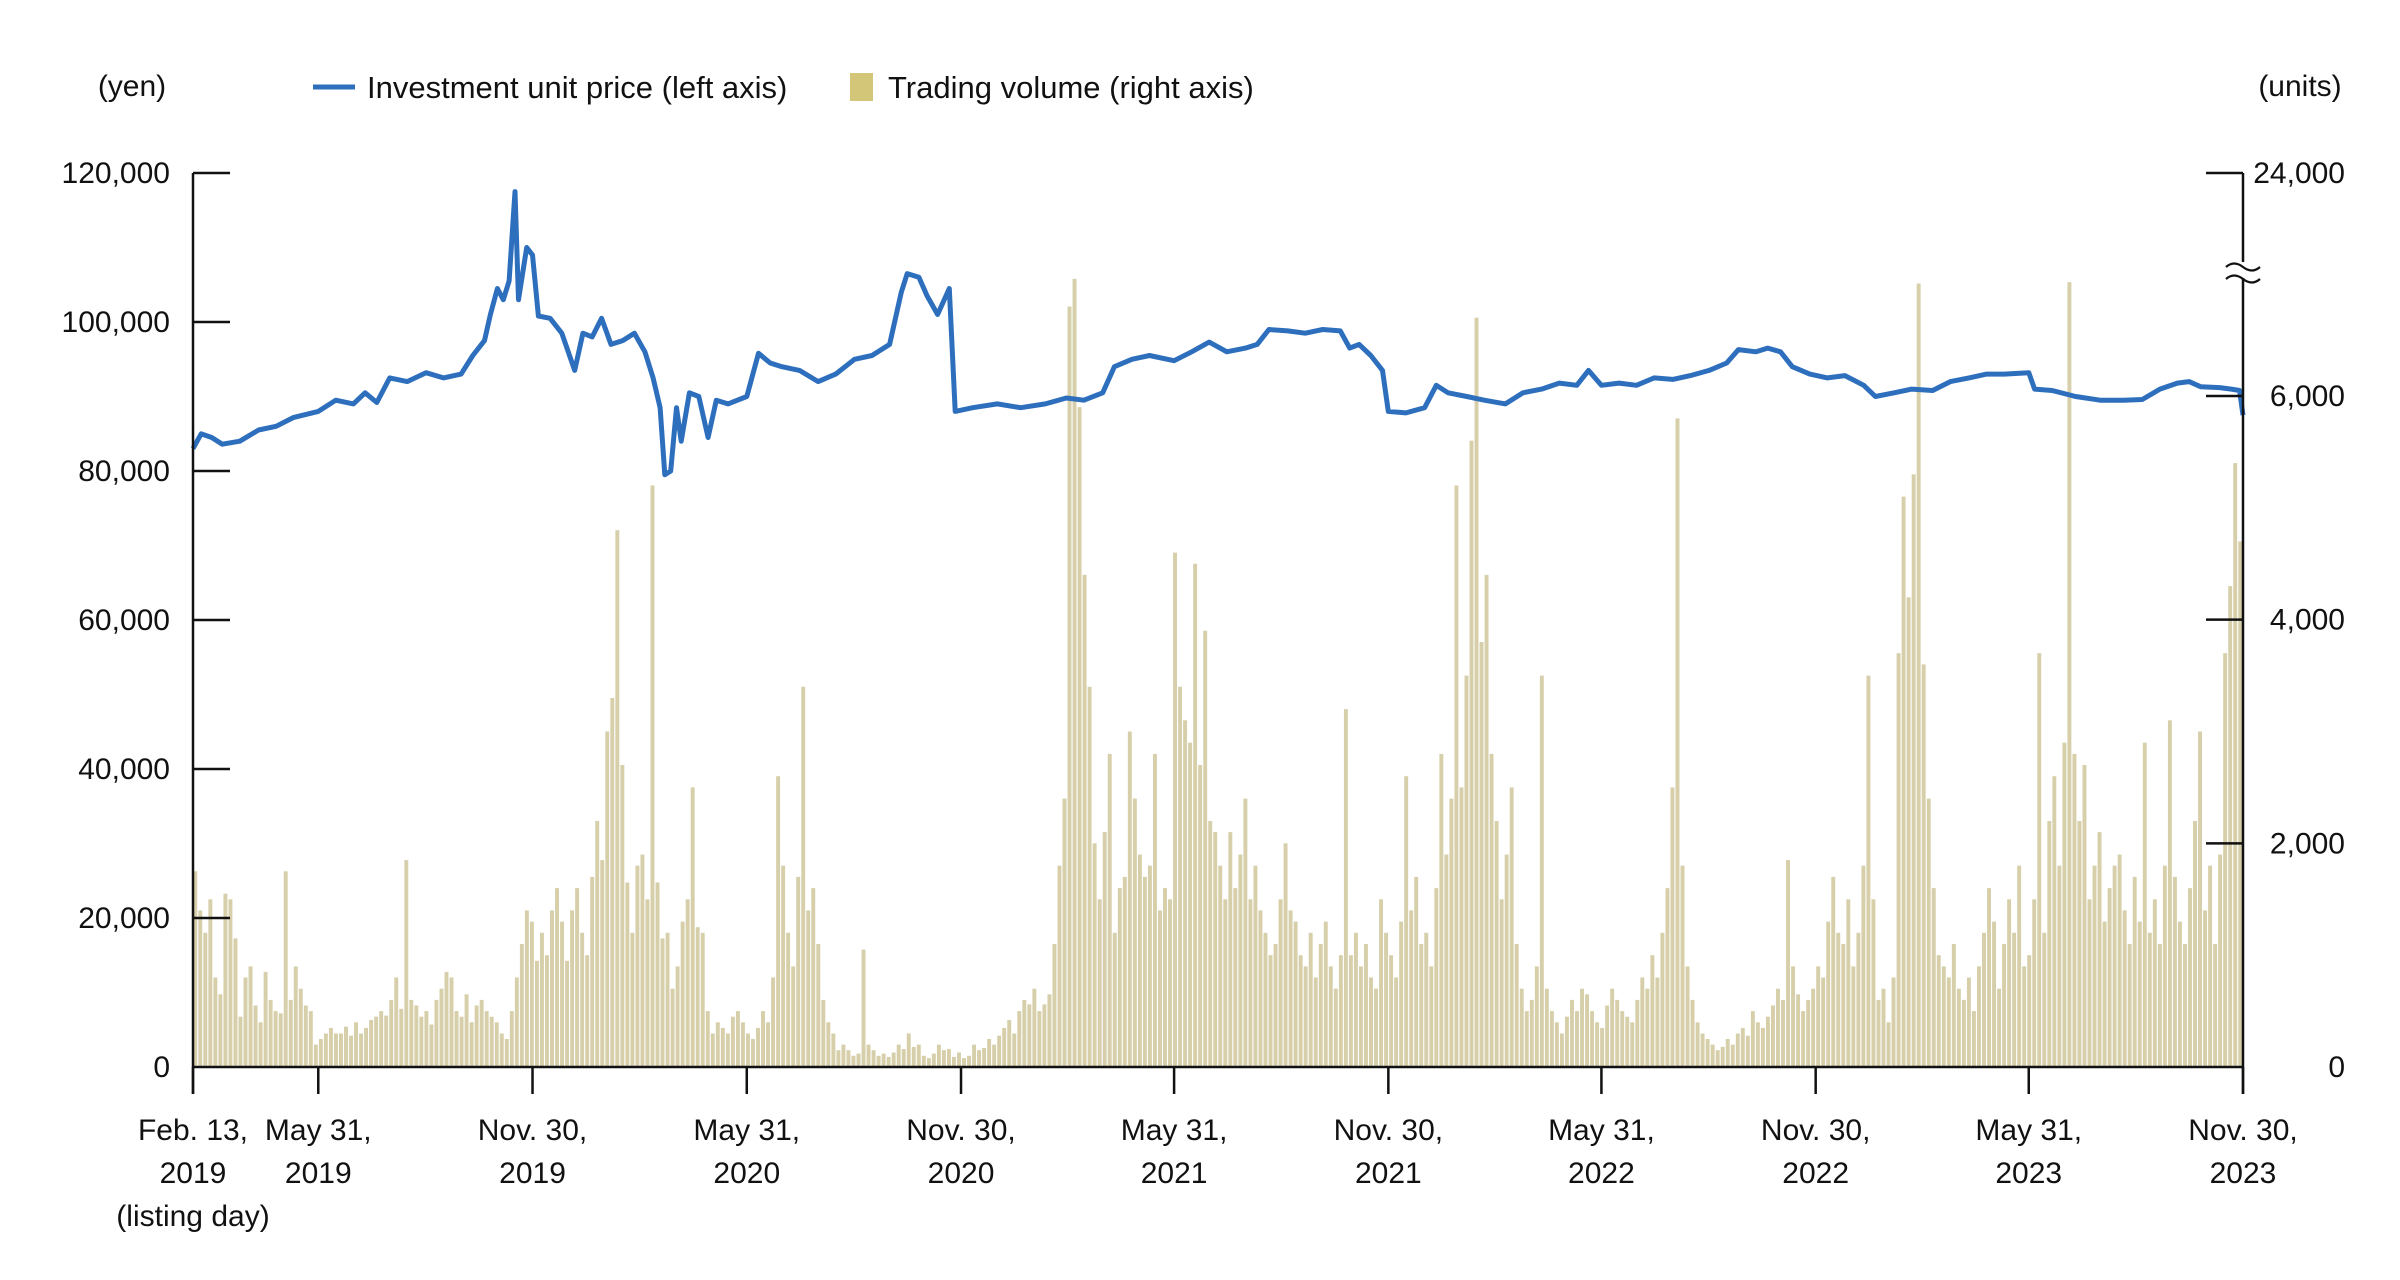  Describe the element at coordinates (2028, 1173) in the screenshot. I see `x-axis-tick-label: 2023` at that location.